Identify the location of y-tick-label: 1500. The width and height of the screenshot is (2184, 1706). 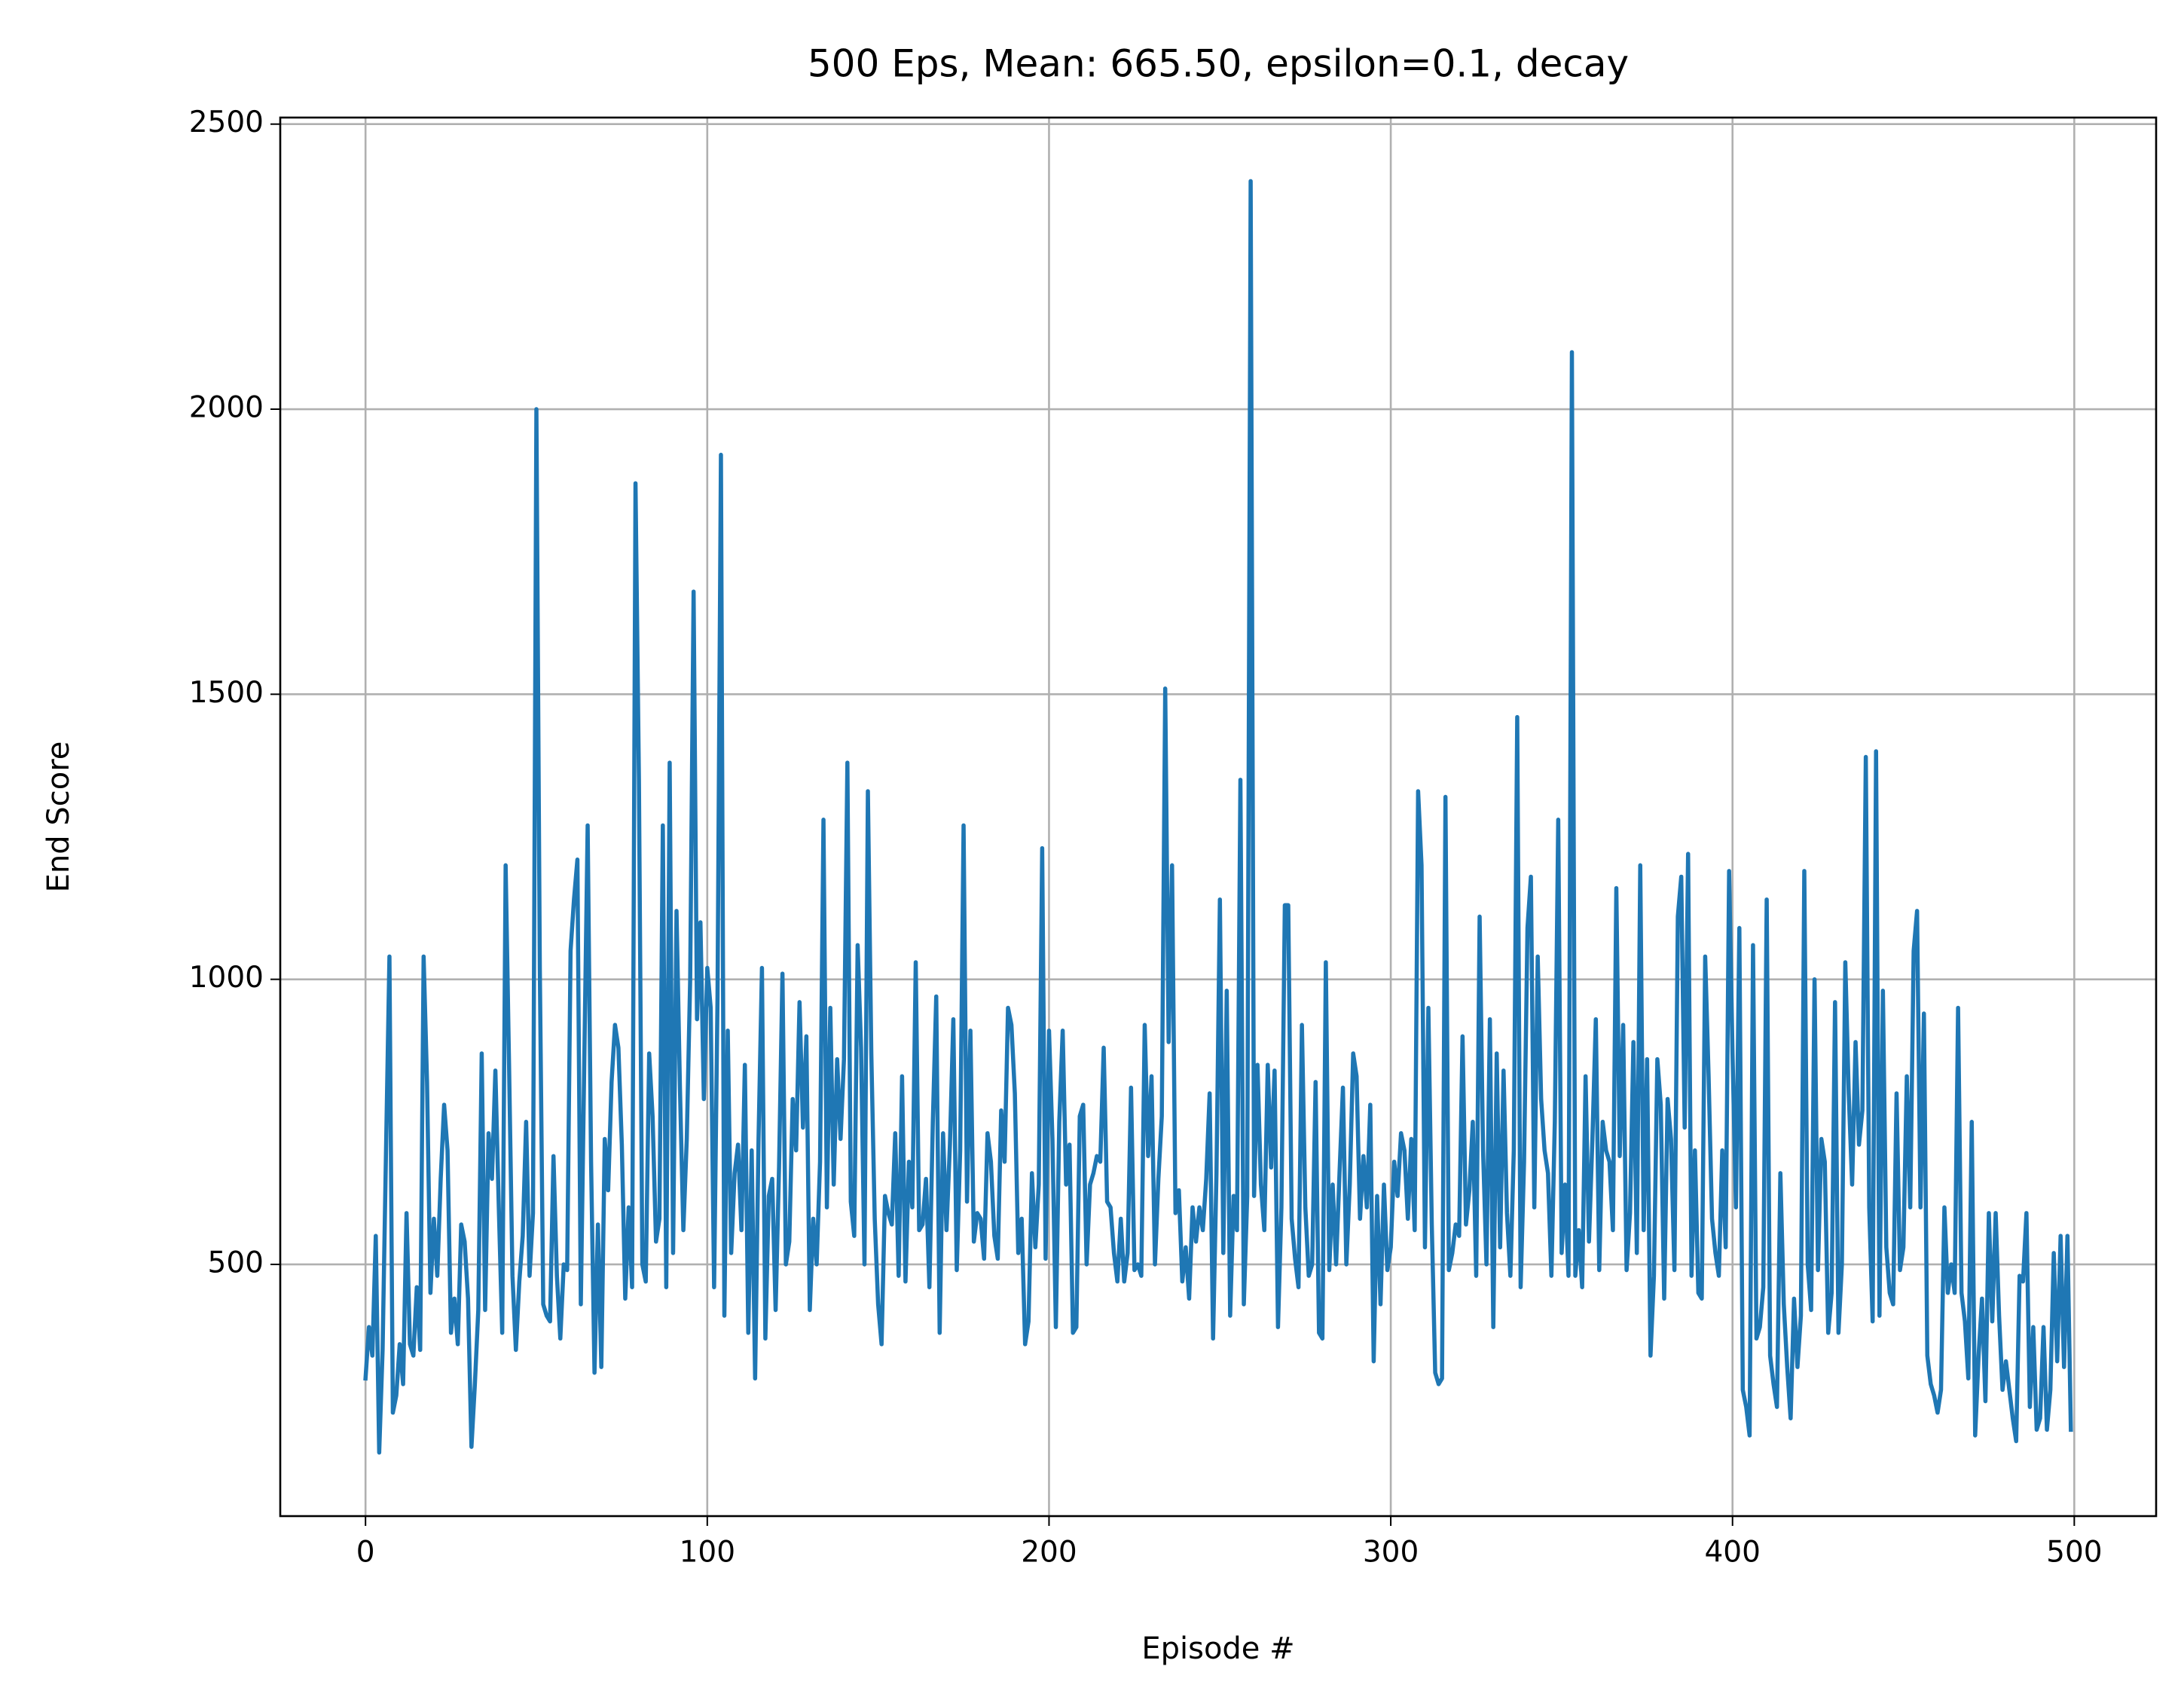
(226, 693).